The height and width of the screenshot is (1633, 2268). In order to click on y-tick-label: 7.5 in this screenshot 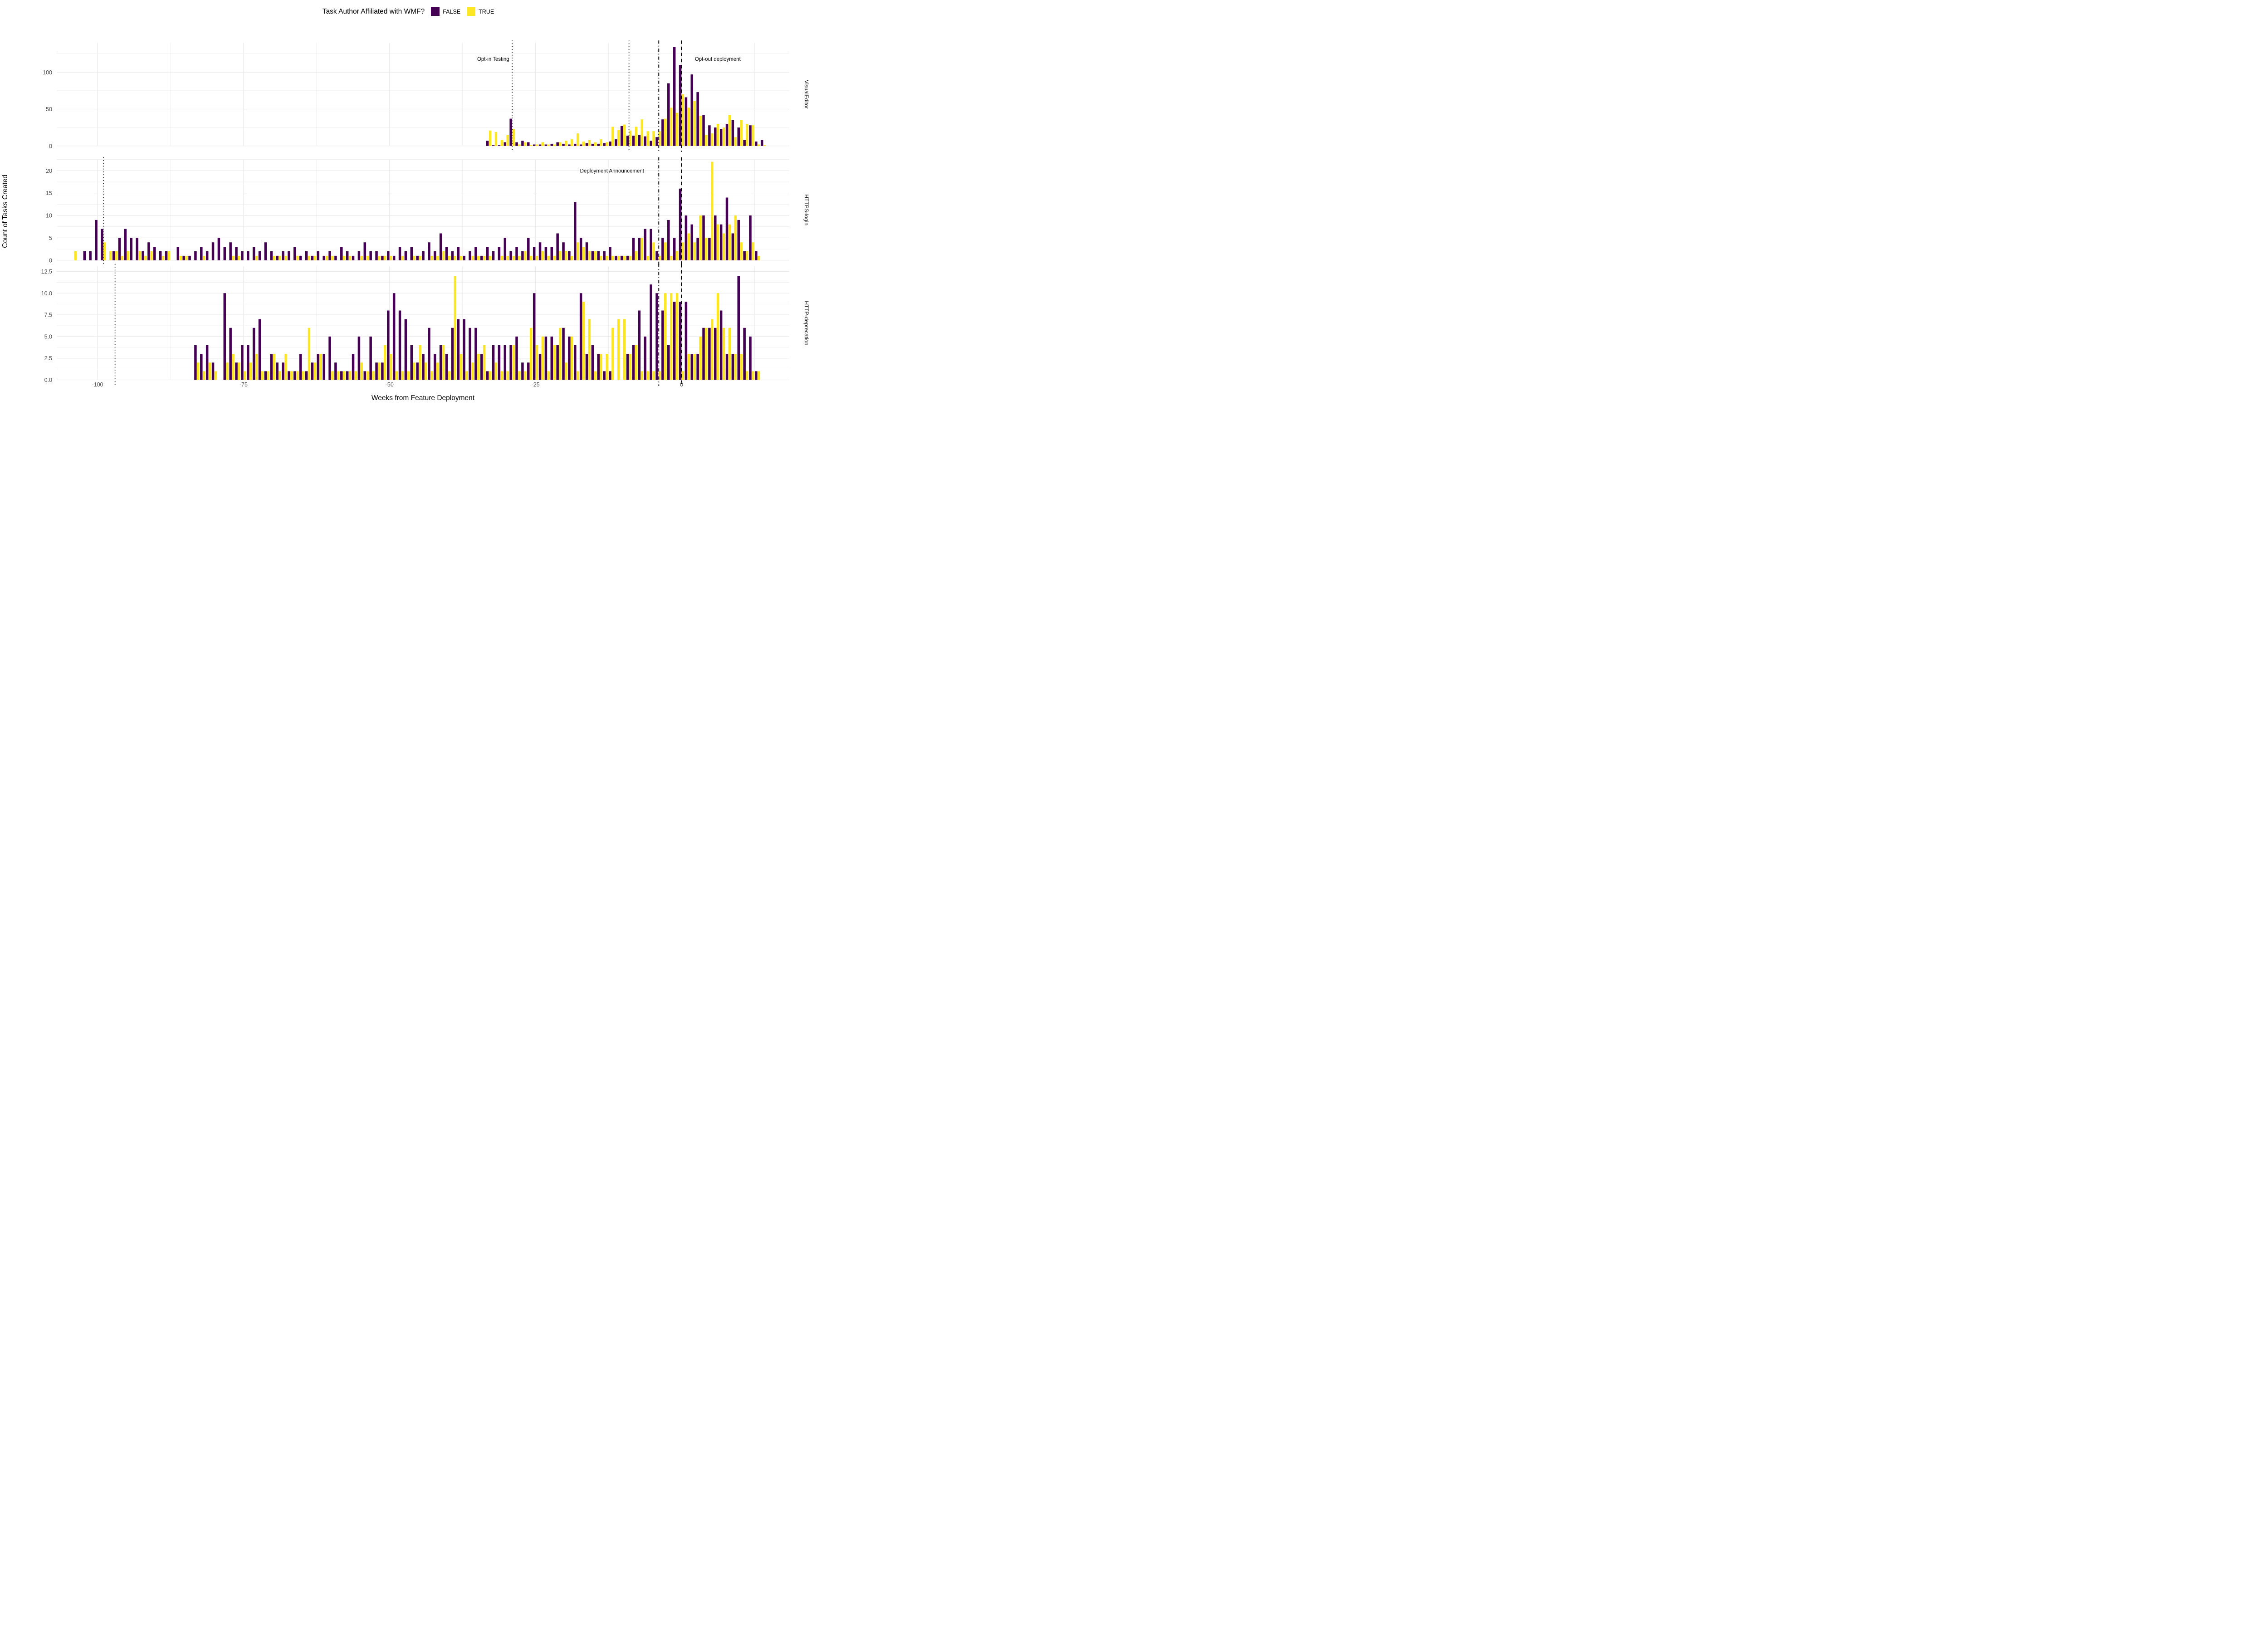, I will do `click(48, 315)`.